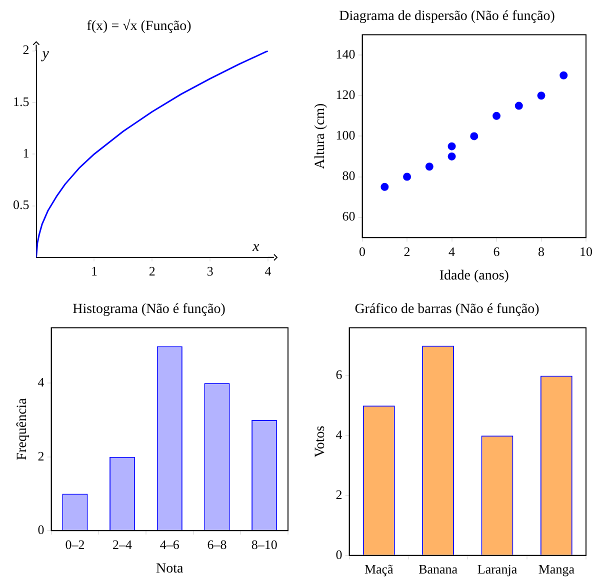 The height and width of the screenshot is (586, 597). What do you see at coordinates (346, 94) in the screenshot?
I see `y-tick-label: 120` at bounding box center [346, 94].